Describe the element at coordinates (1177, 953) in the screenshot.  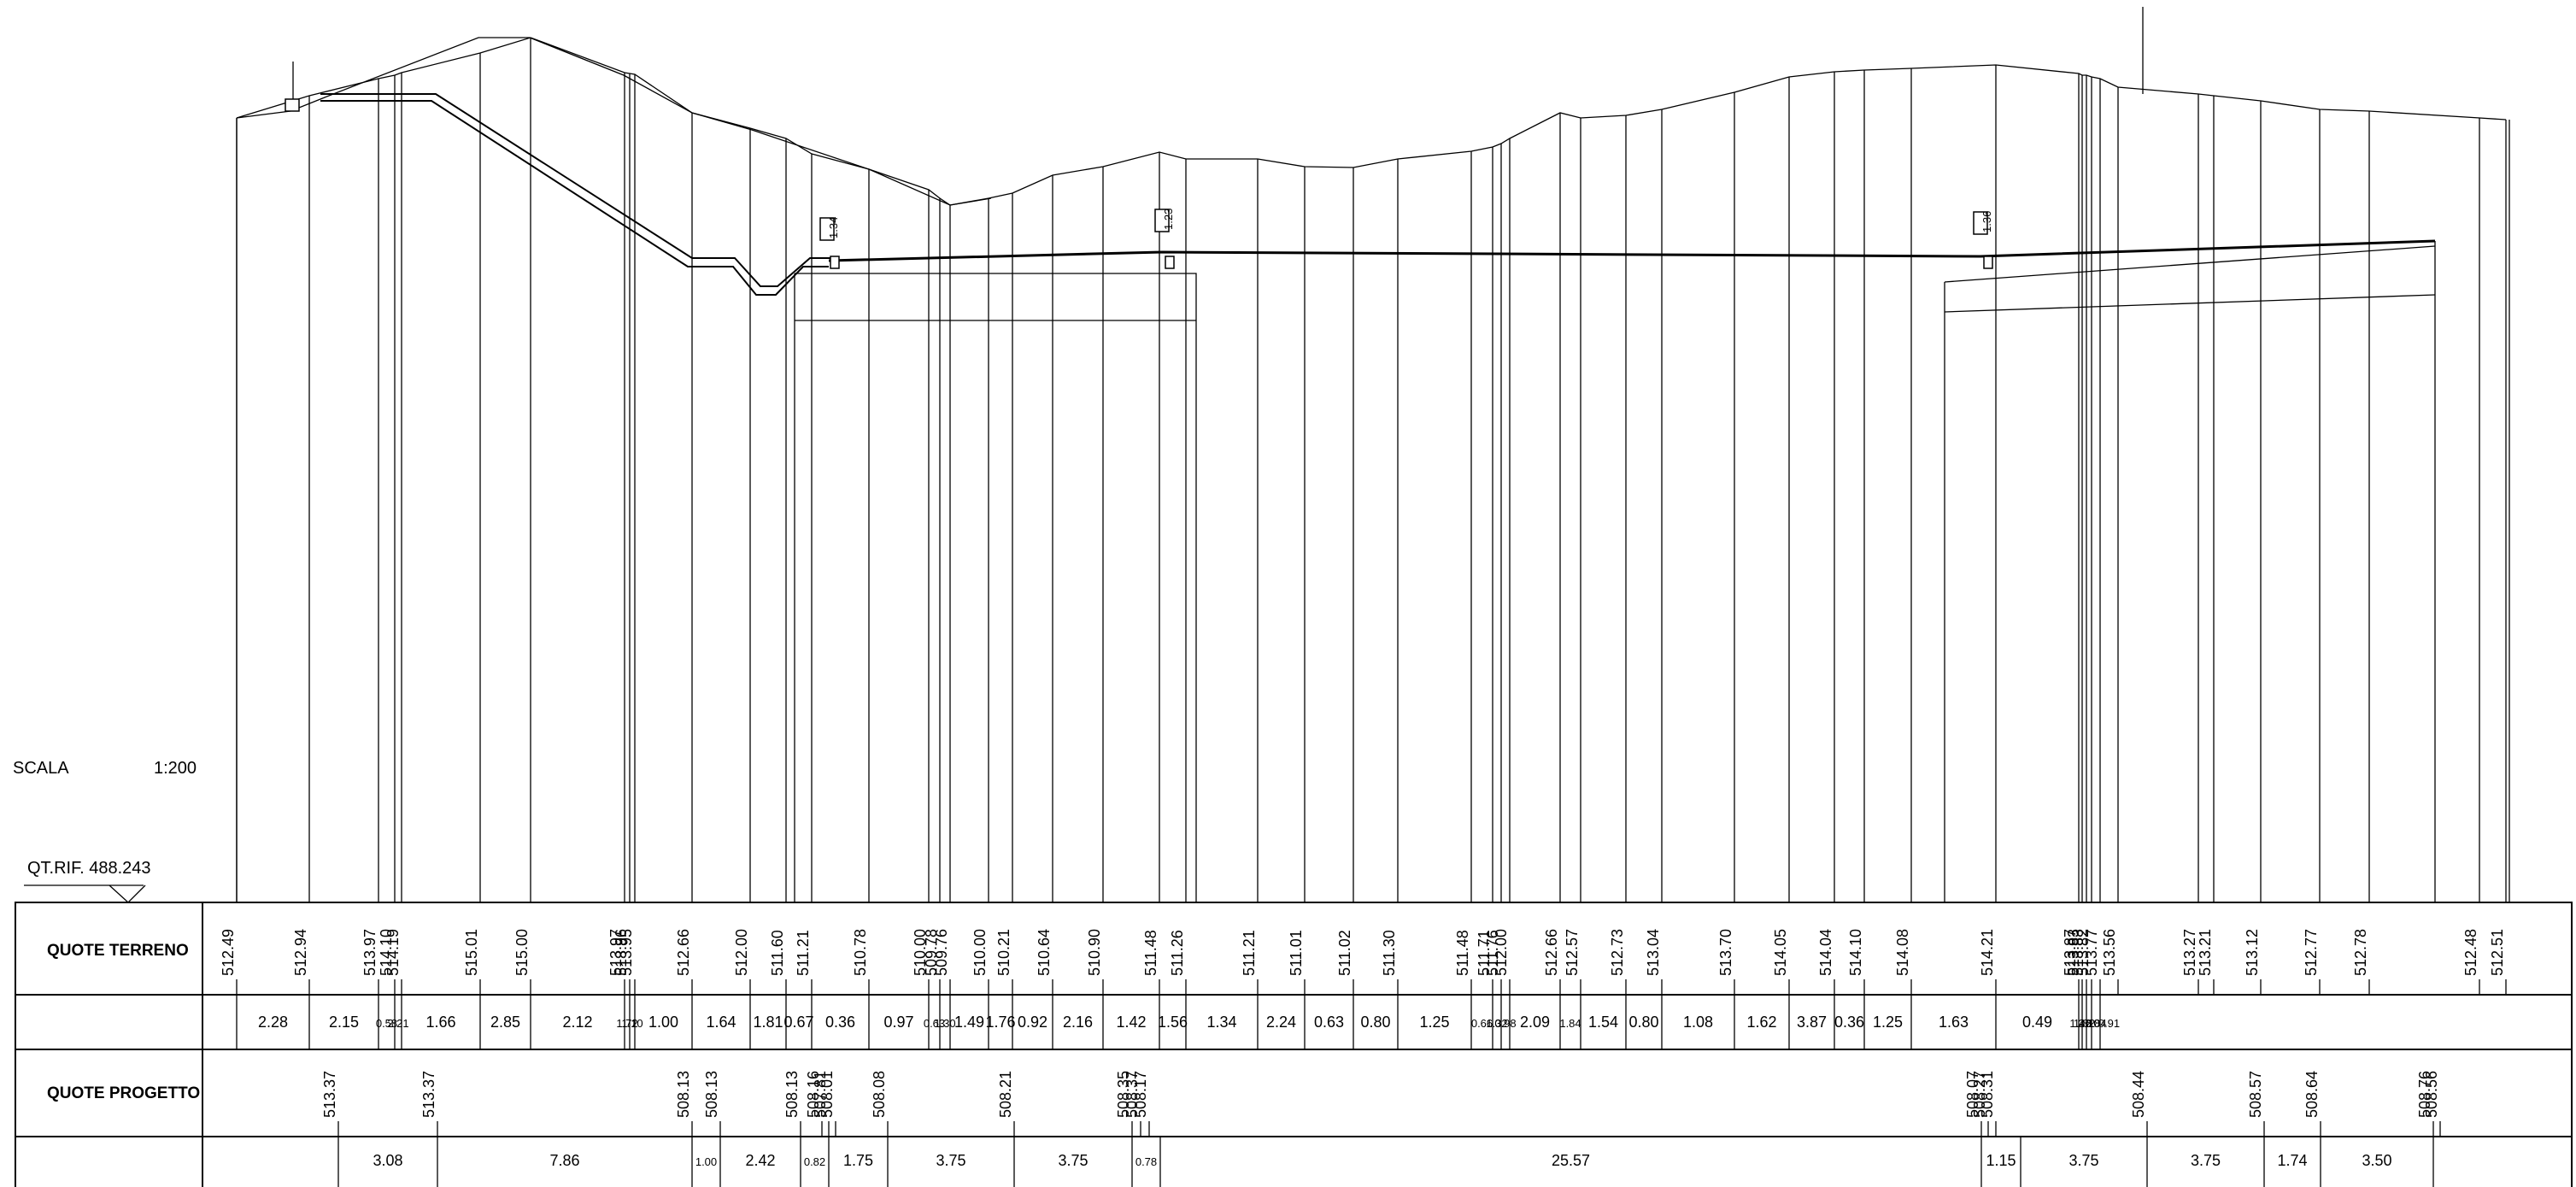
I see `terrain-elevation: 511.26` at that location.